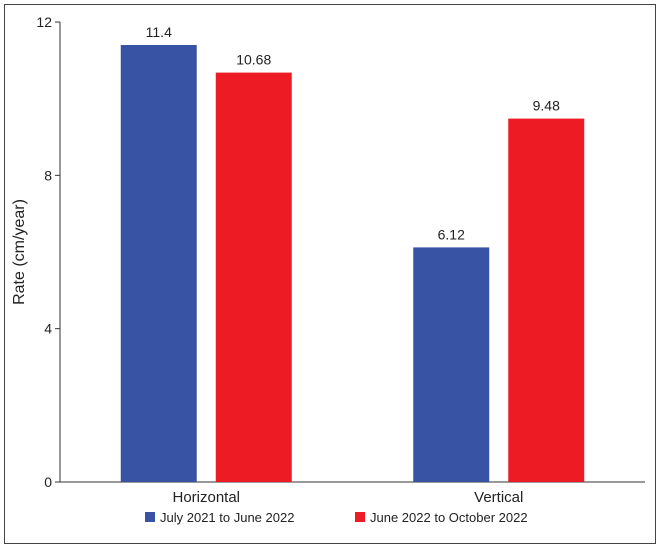 Image resolution: width=662 pixels, height=550 pixels. Describe the element at coordinates (253, 277) in the screenshot. I see `bar-series2-horizontal` at that location.